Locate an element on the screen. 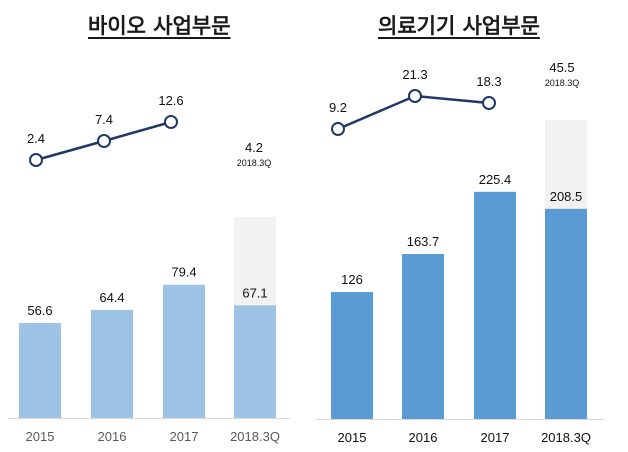  profit-value-label: 12.6 is located at coordinates (170, 100).